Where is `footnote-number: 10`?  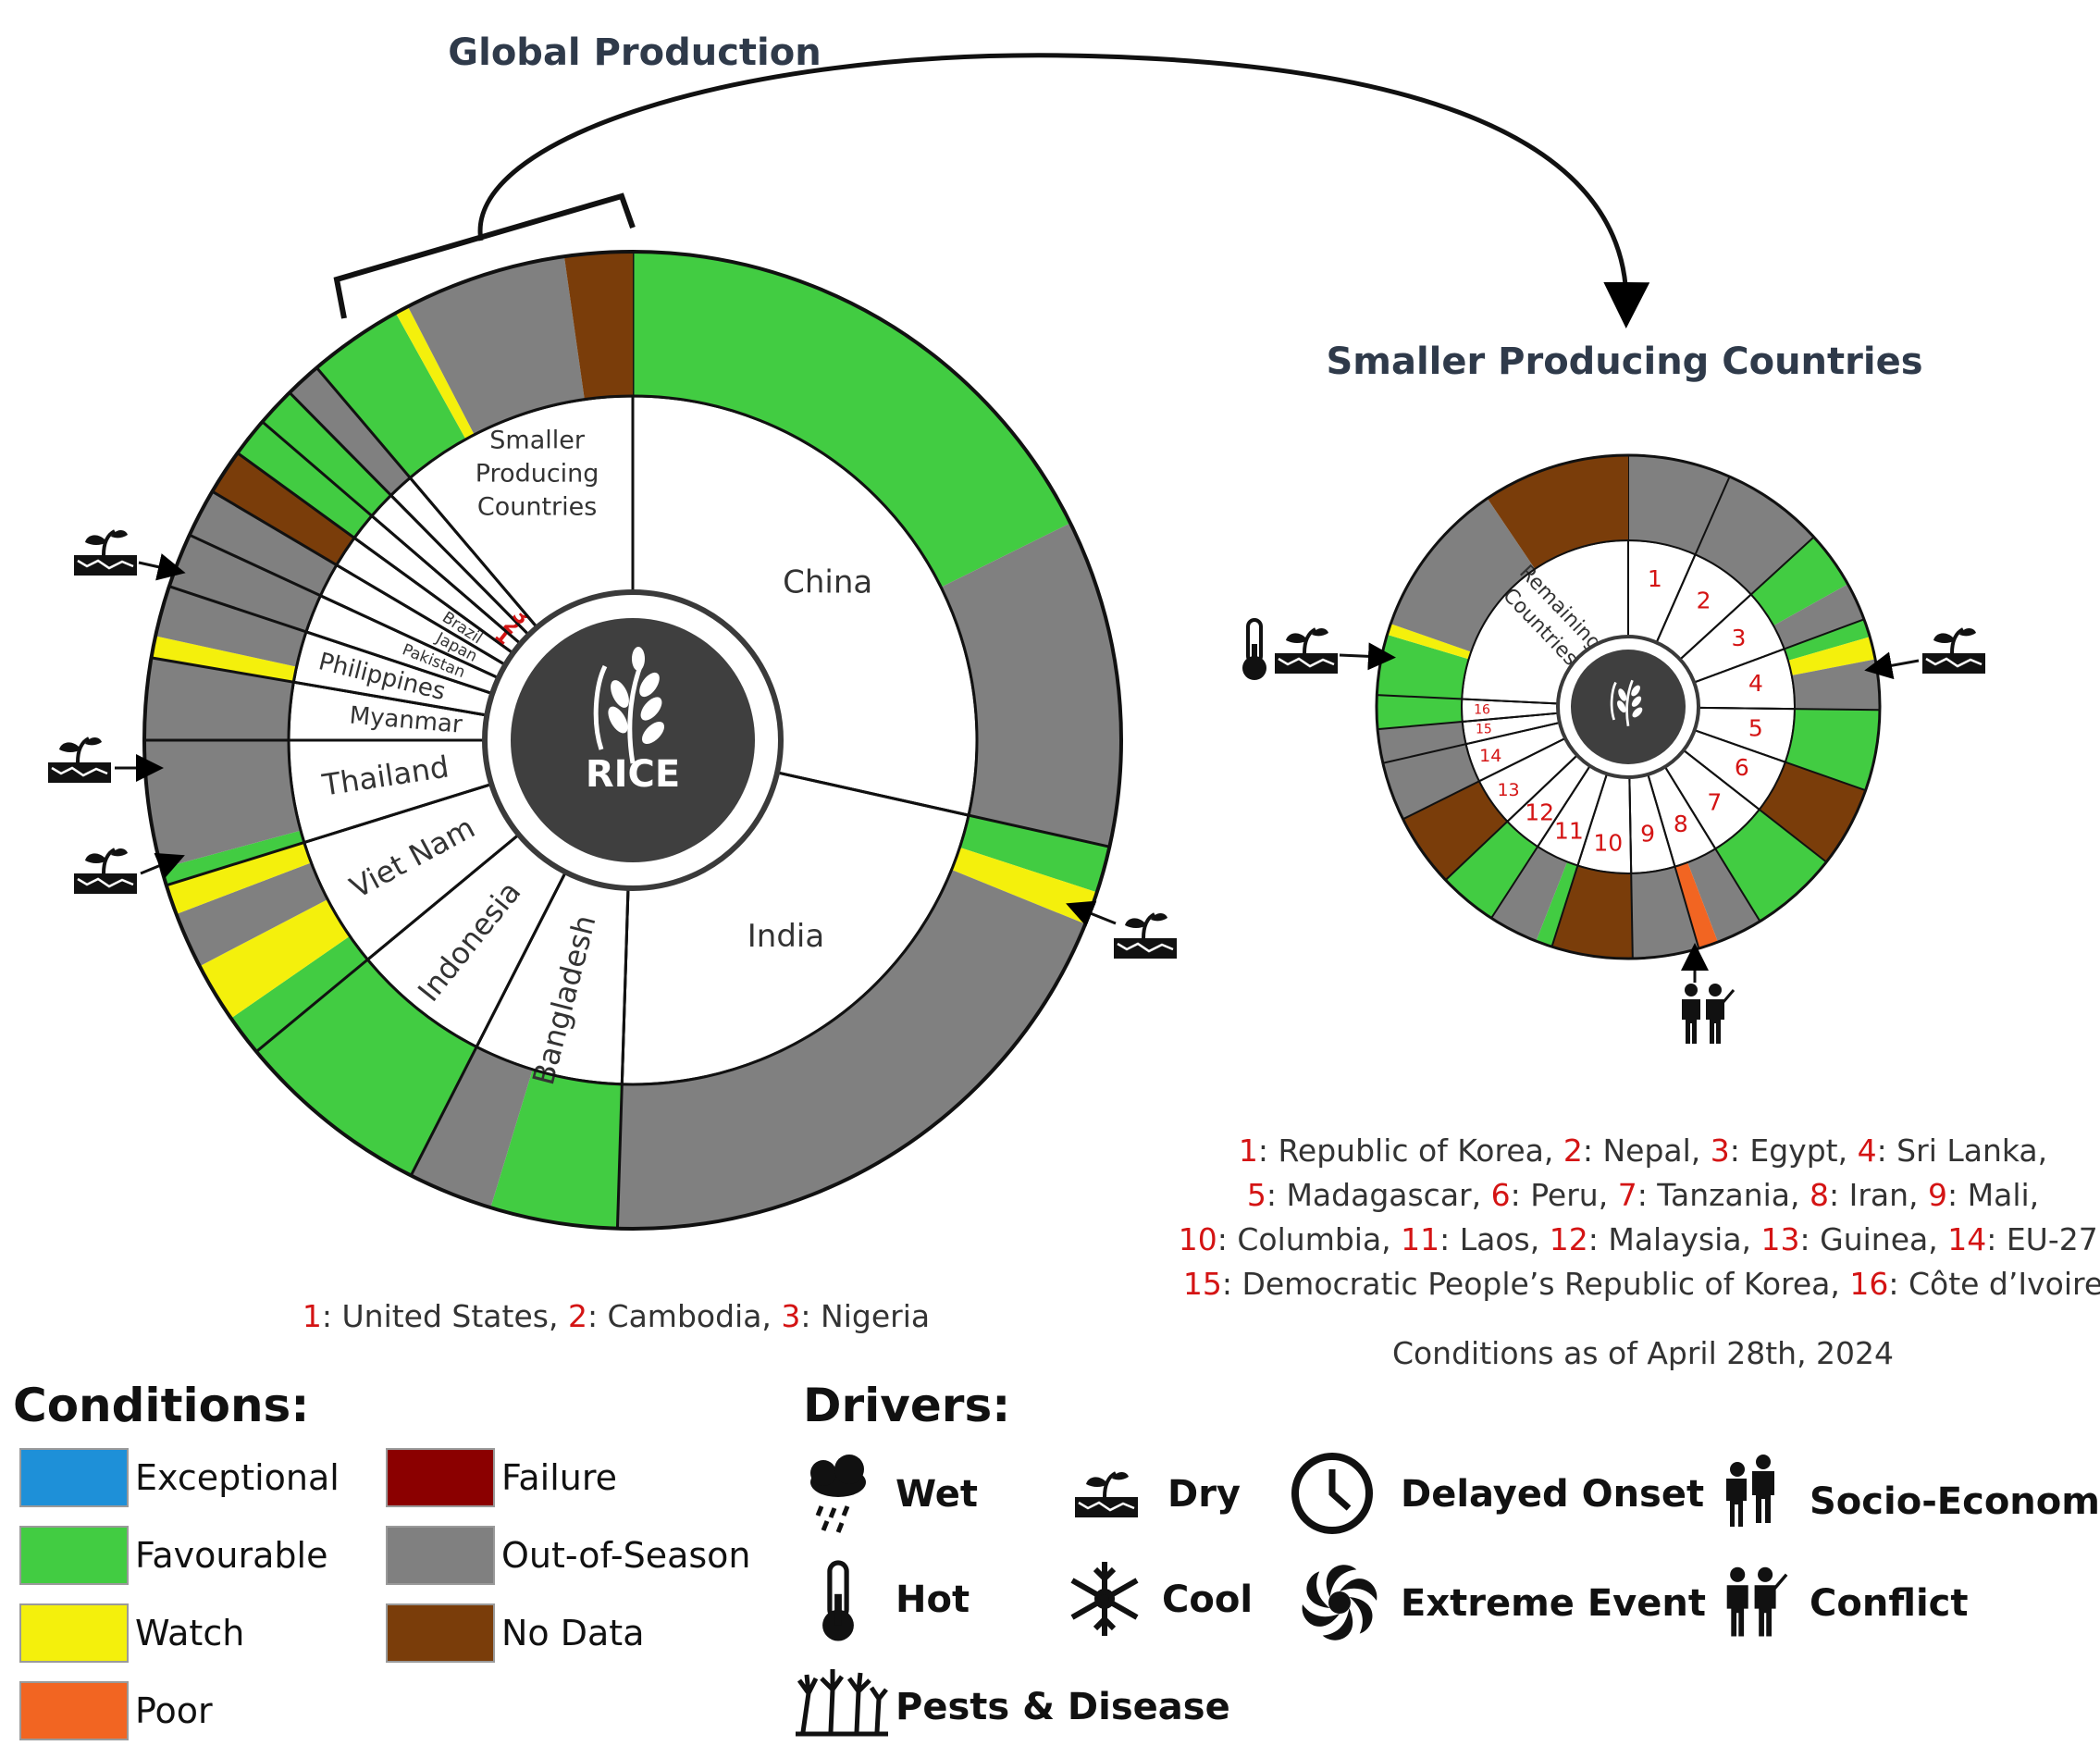
footnote-number: 10 is located at coordinates (1198, 1239).